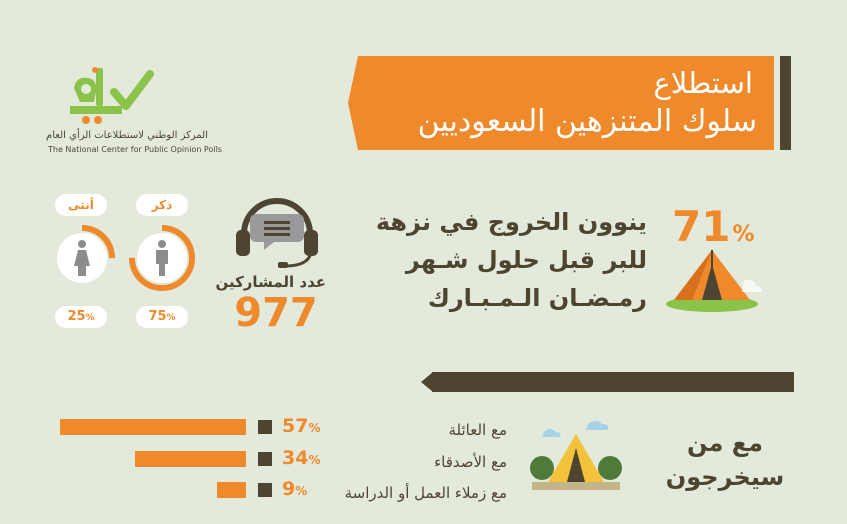 Image resolution: width=847 pixels, height=524 pixels. Describe the element at coordinates (785, 103) in the screenshot. I see `title-banner-accent` at that location.